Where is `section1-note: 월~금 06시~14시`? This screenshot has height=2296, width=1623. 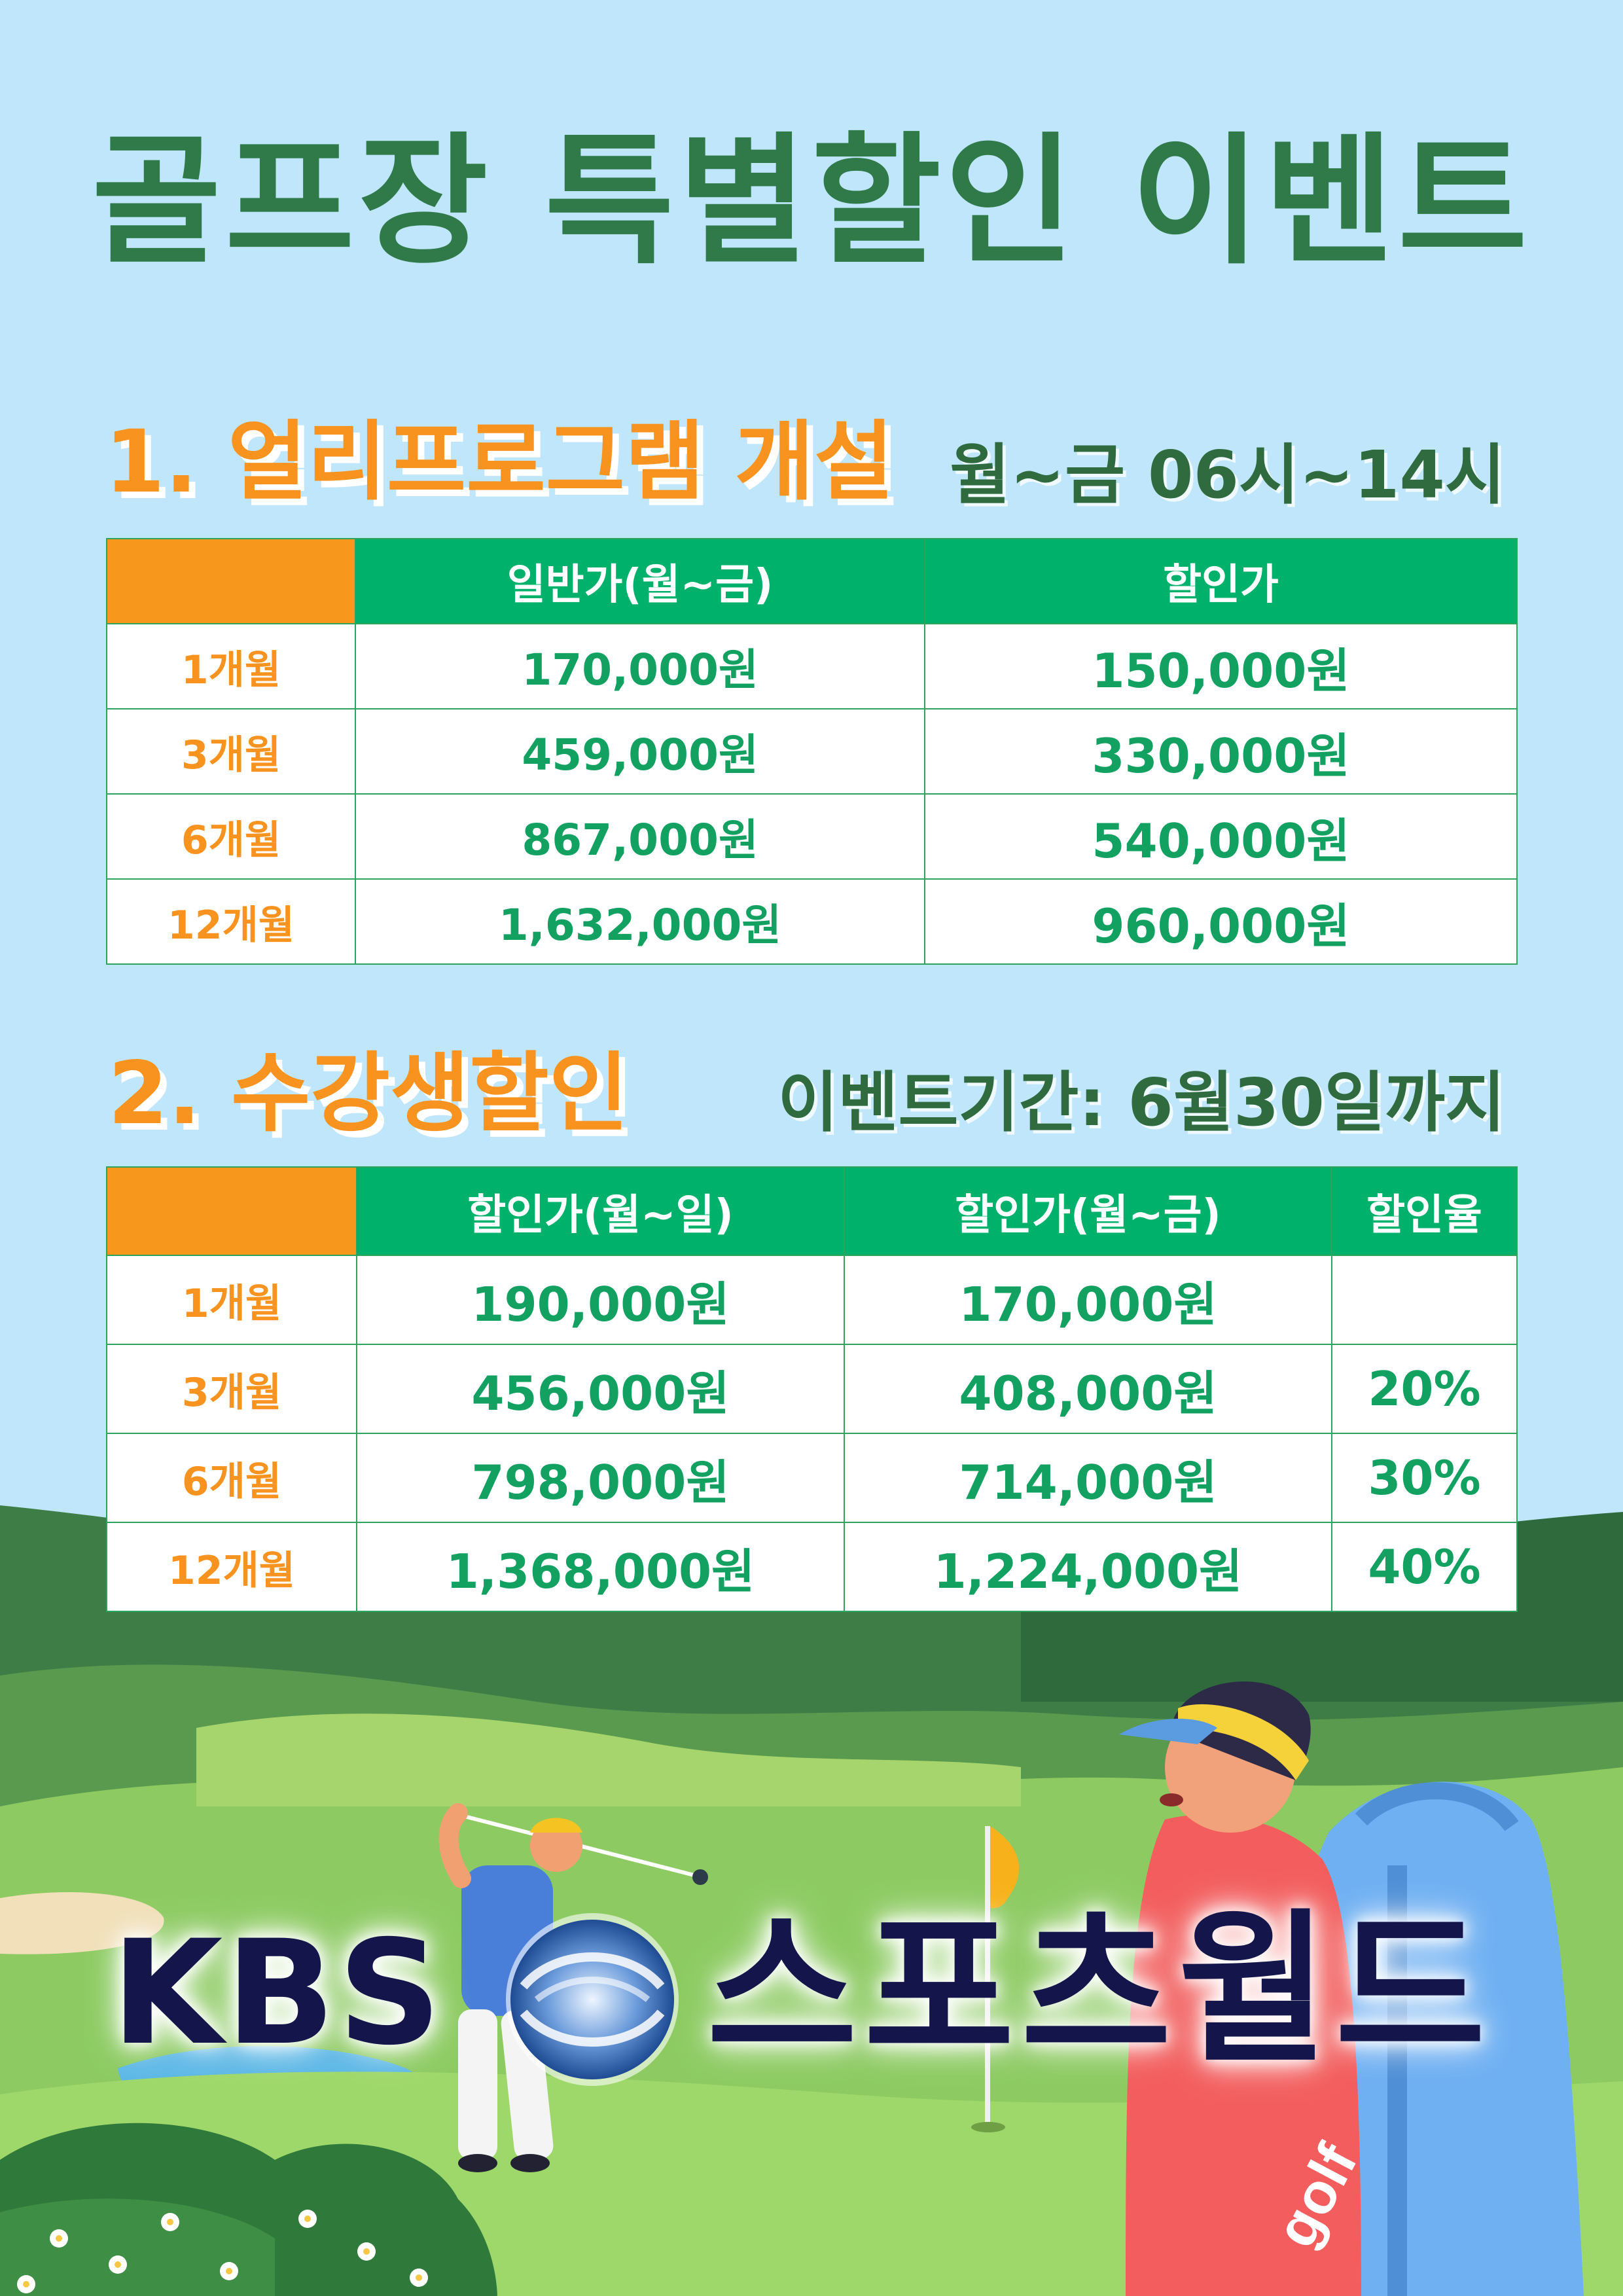 section1-note: 월~금 06시~14시 is located at coordinates (1227, 475).